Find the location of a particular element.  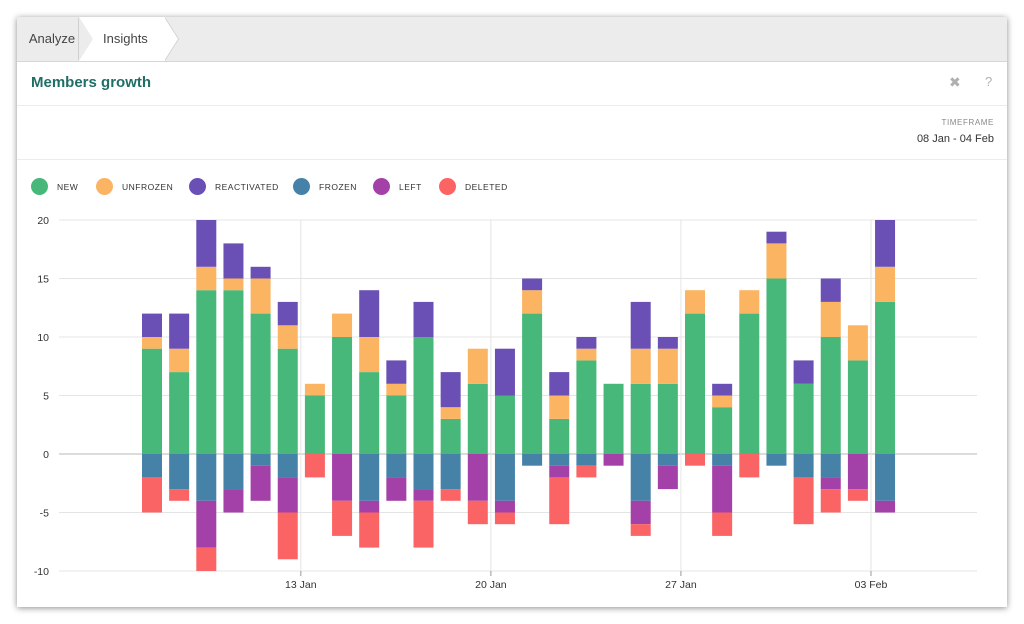

legend-dot-reactivated is located at coordinates (197, 186).